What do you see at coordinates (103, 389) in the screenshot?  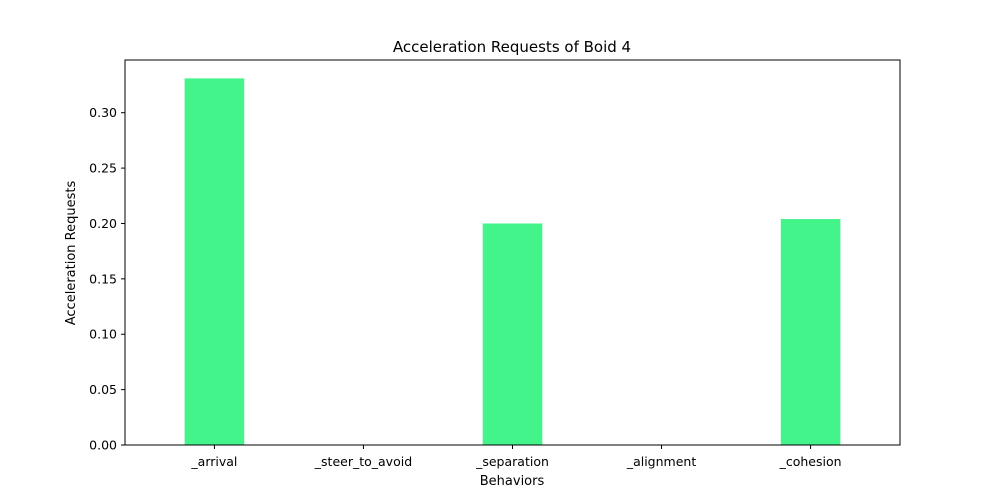 I see `y-tick-label: 0.05` at bounding box center [103, 389].